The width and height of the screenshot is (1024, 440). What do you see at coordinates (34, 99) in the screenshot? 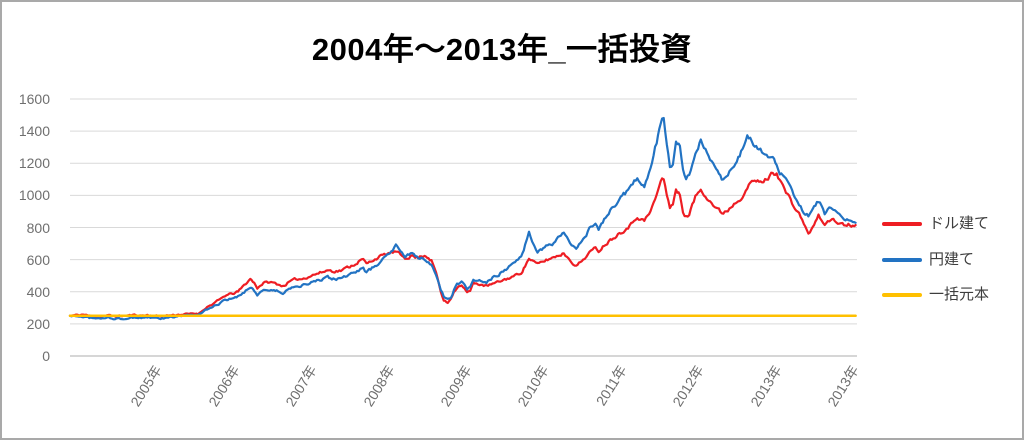
I see `y-axis-tick-label: 1600` at bounding box center [34, 99].